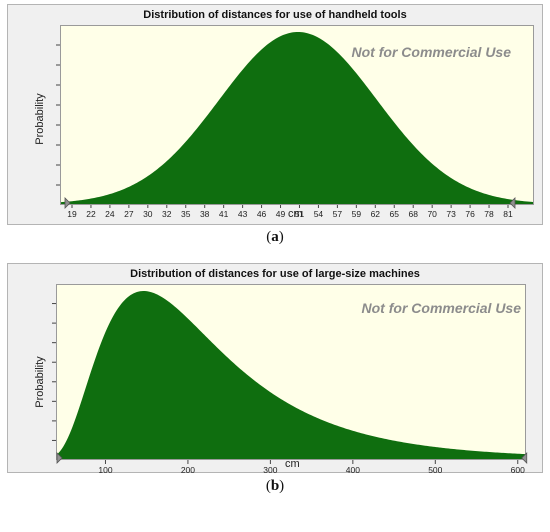 Image resolution: width=550 pixels, height=532 pixels. I want to click on x-tick-label: 200, so click(188, 470).